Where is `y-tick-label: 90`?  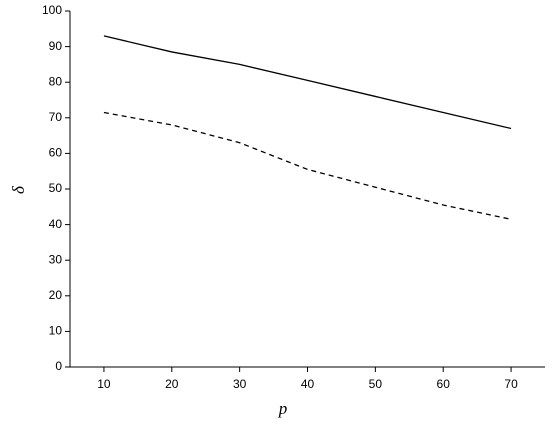 y-tick-label: 90 is located at coordinates (56, 46).